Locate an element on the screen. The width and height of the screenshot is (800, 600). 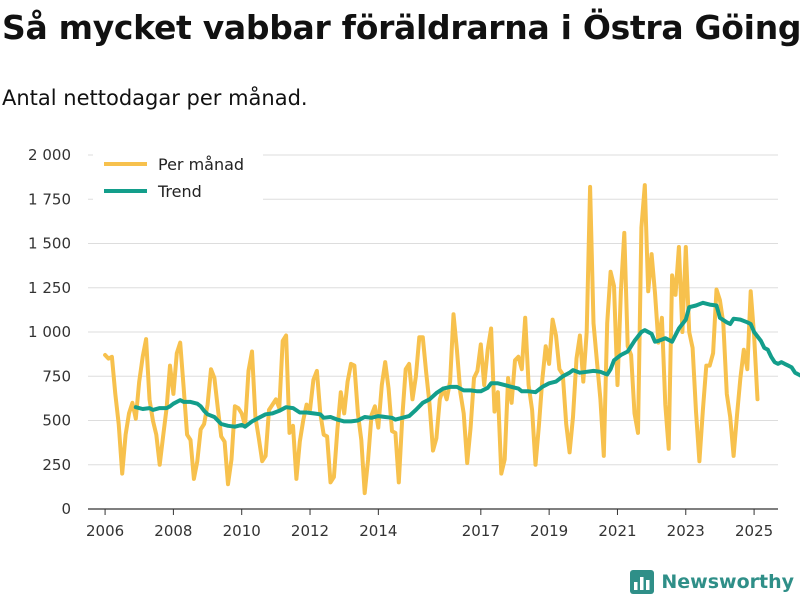
y-tick-label: 1 750 is located at coordinates (49, 199).